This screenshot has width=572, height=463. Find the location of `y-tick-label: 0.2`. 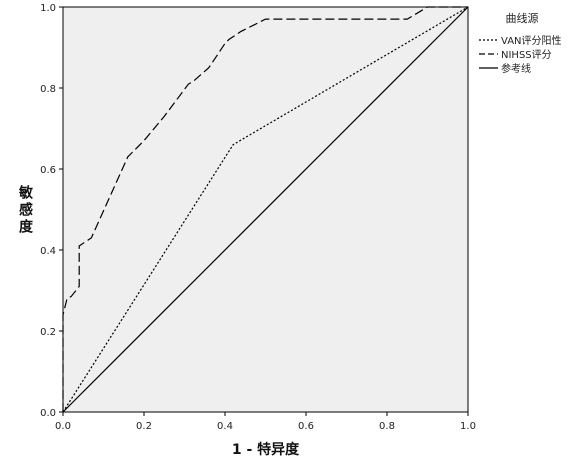

y-tick-label: 0.2 is located at coordinates (48, 332).